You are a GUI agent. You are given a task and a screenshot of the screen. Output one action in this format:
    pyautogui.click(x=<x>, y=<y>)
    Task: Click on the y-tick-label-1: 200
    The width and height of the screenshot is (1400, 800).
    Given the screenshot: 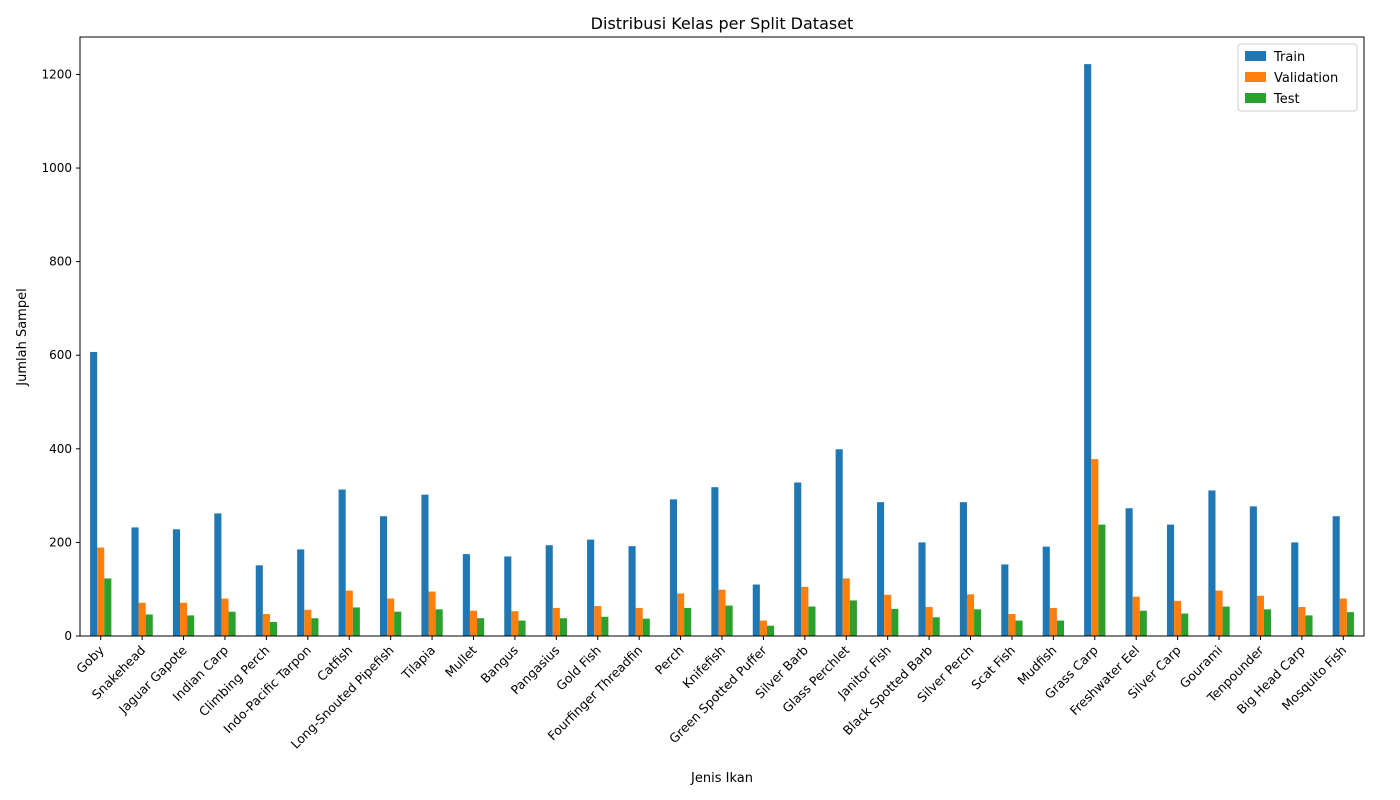 What is the action you would take?
    pyautogui.click(x=60, y=542)
    